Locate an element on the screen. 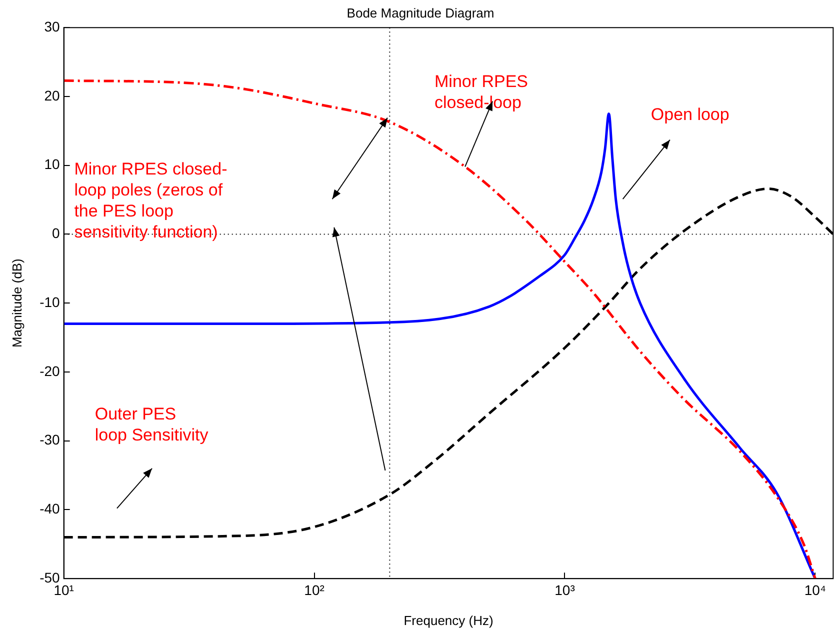 This screenshot has height=637, width=836. chart-title: Bode Magnitude Diagram is located at coordinates (420, 12).